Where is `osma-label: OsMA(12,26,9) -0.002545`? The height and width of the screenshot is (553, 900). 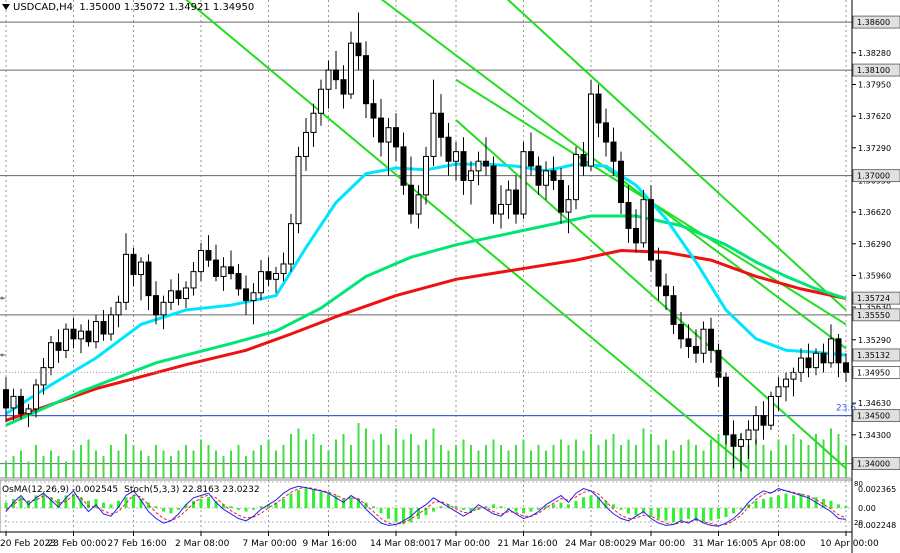
osma-label: OsMA(12,26,9) -0.002545 is located at coordinates (60, 490).